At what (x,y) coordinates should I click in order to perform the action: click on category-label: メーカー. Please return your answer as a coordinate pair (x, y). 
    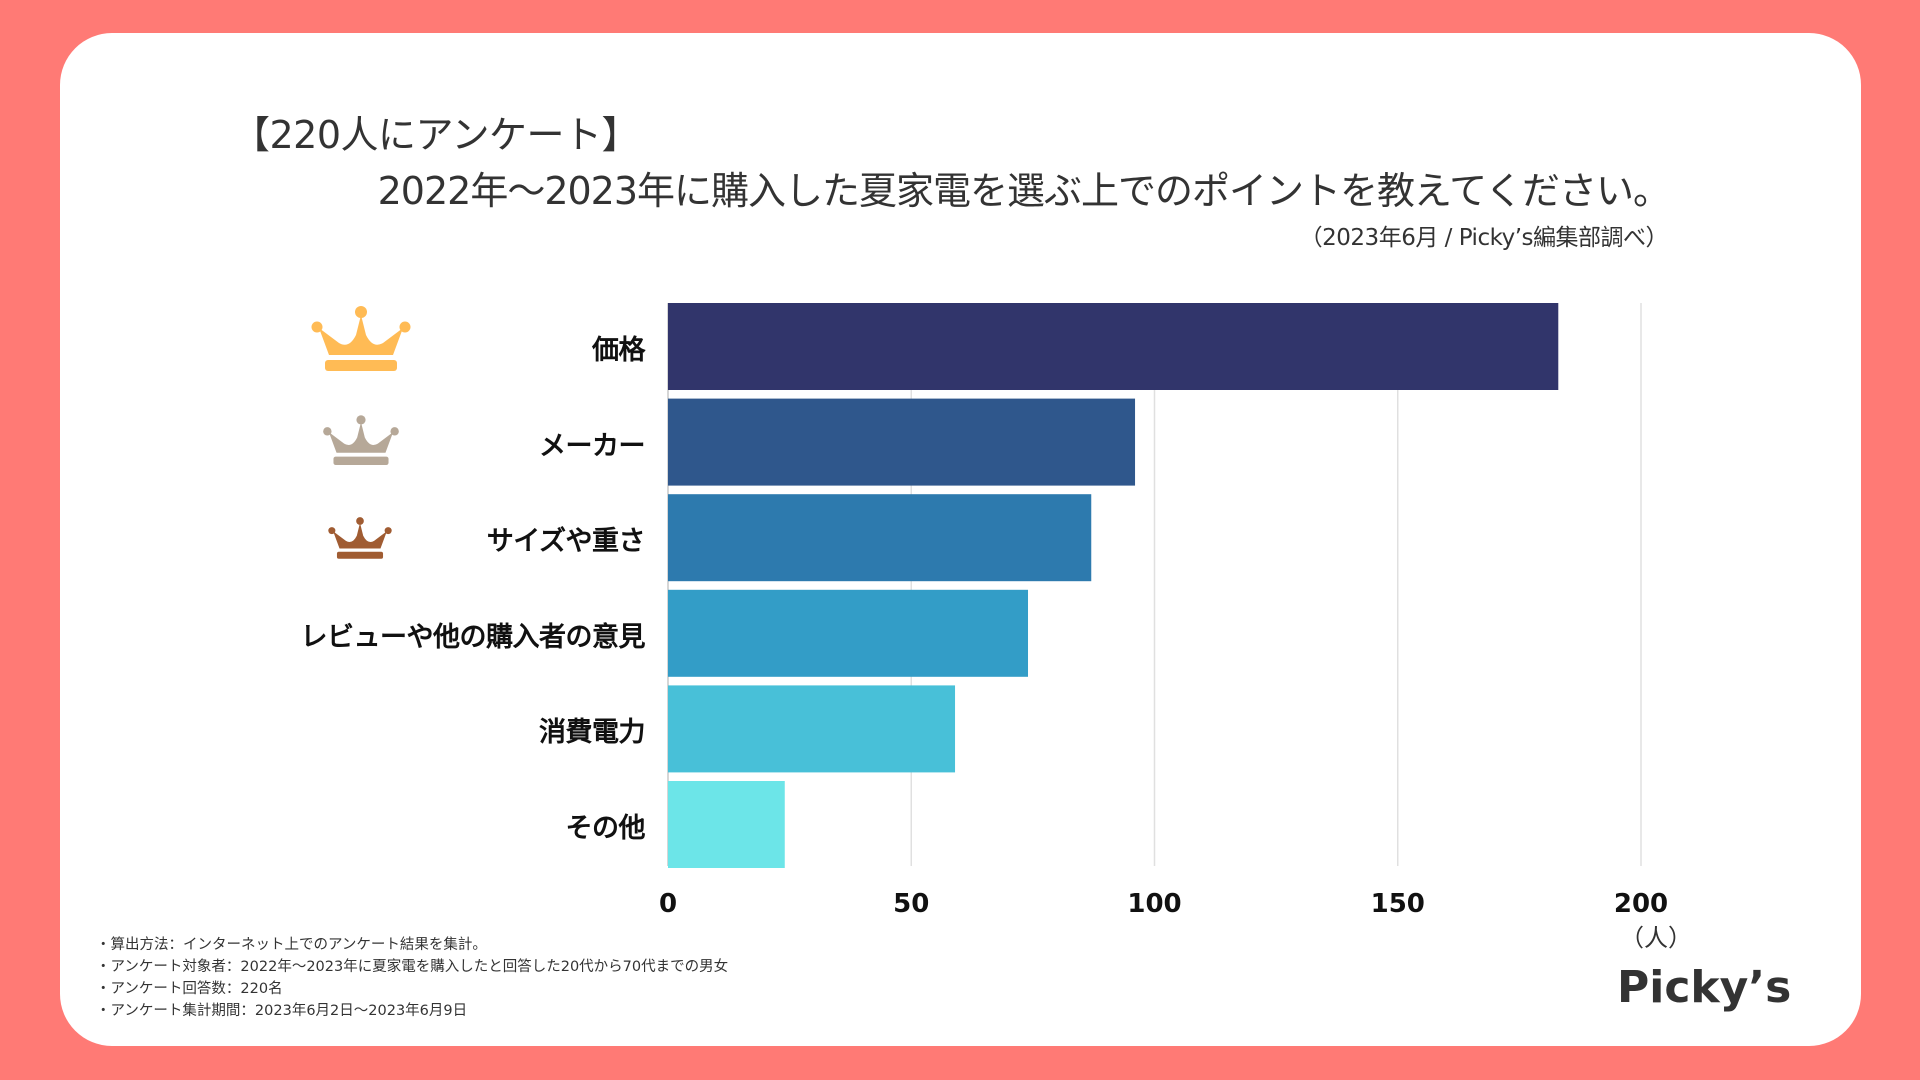
    Looking at the image, I should click on (592, 446).